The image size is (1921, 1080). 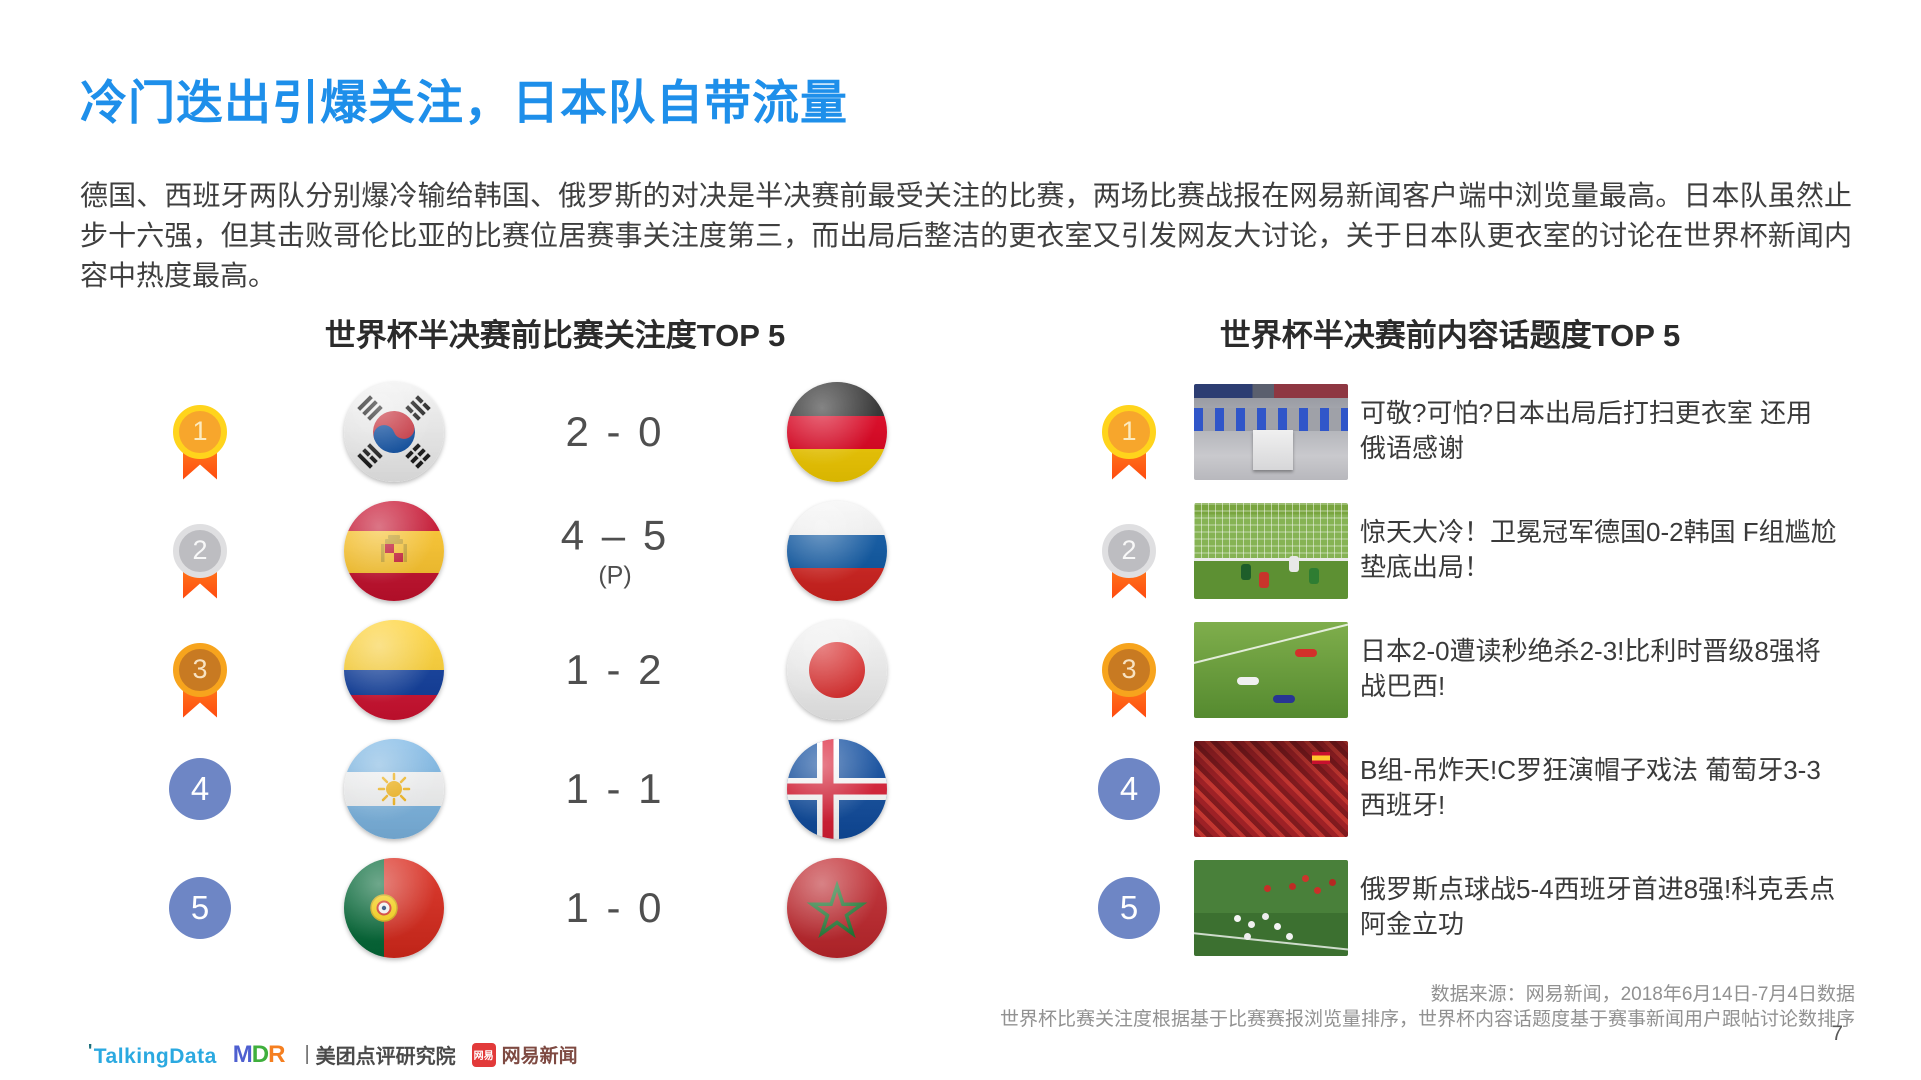 I want to click on match-score: 1 - 1, so click(x=615, y=788).